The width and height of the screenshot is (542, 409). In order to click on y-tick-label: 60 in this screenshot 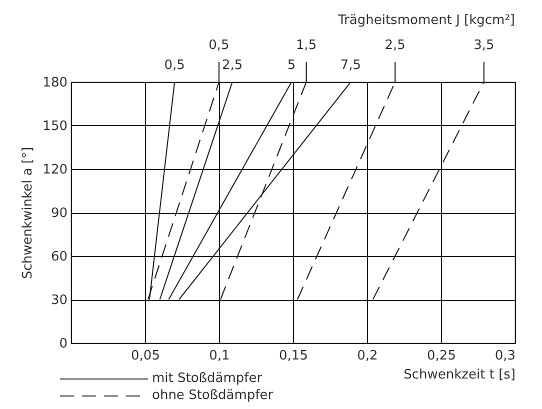, I will do `click(59, 257)`.